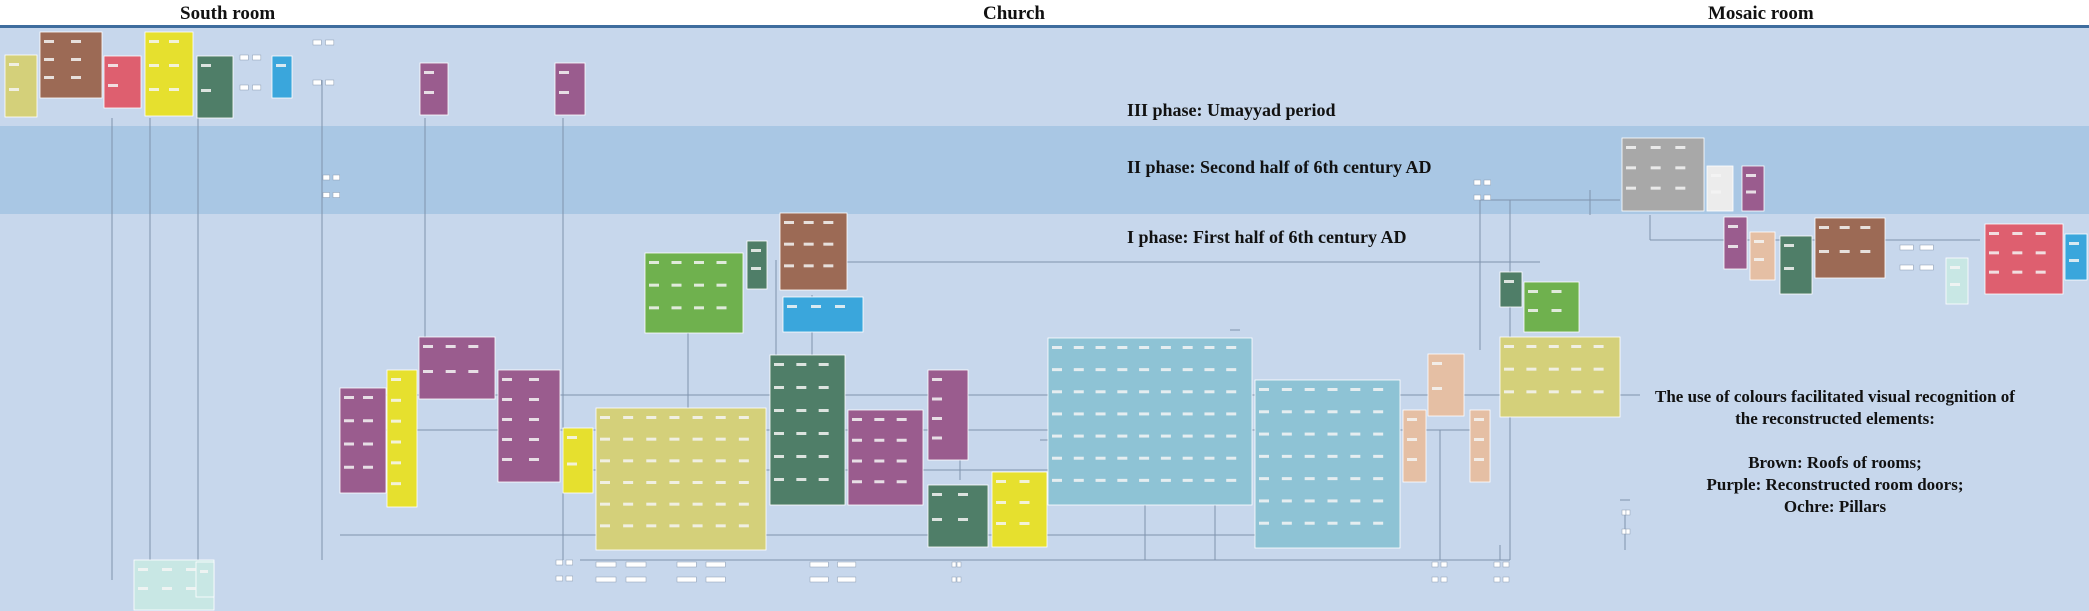  I want to click on phase-band-ii, so click(1044, 170).